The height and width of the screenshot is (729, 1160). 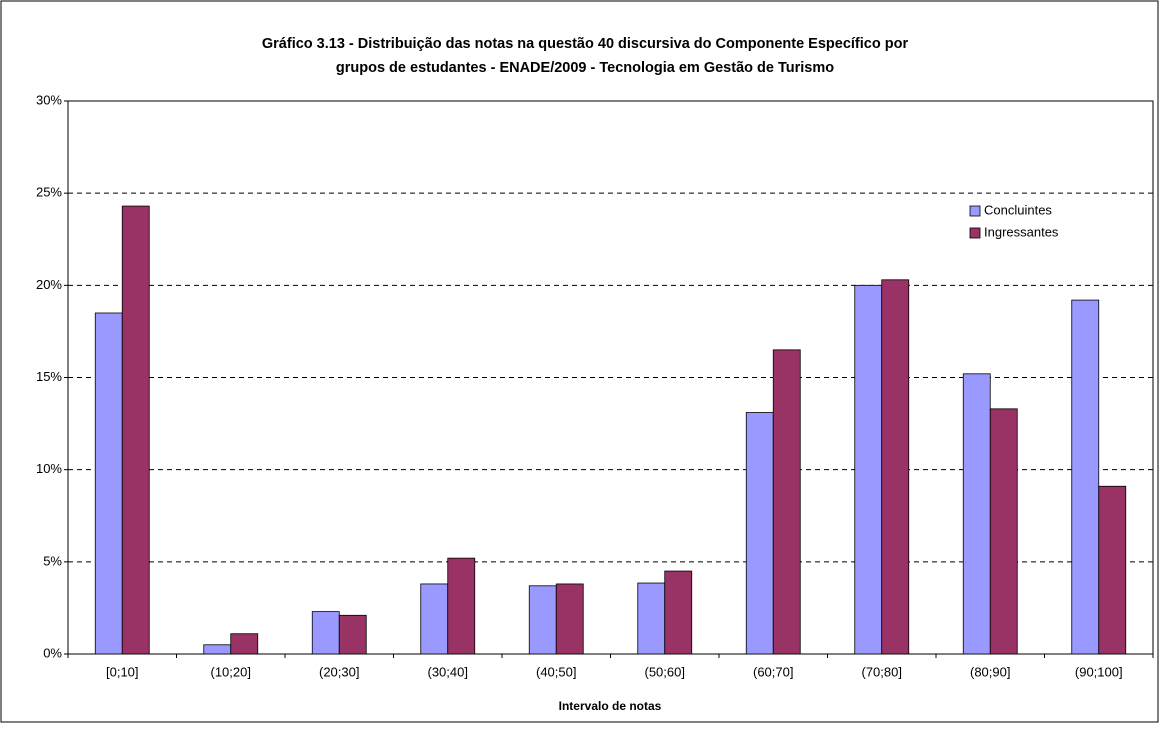 I want to click on x-tick-label: (80;90], so click(x=990, y=671).